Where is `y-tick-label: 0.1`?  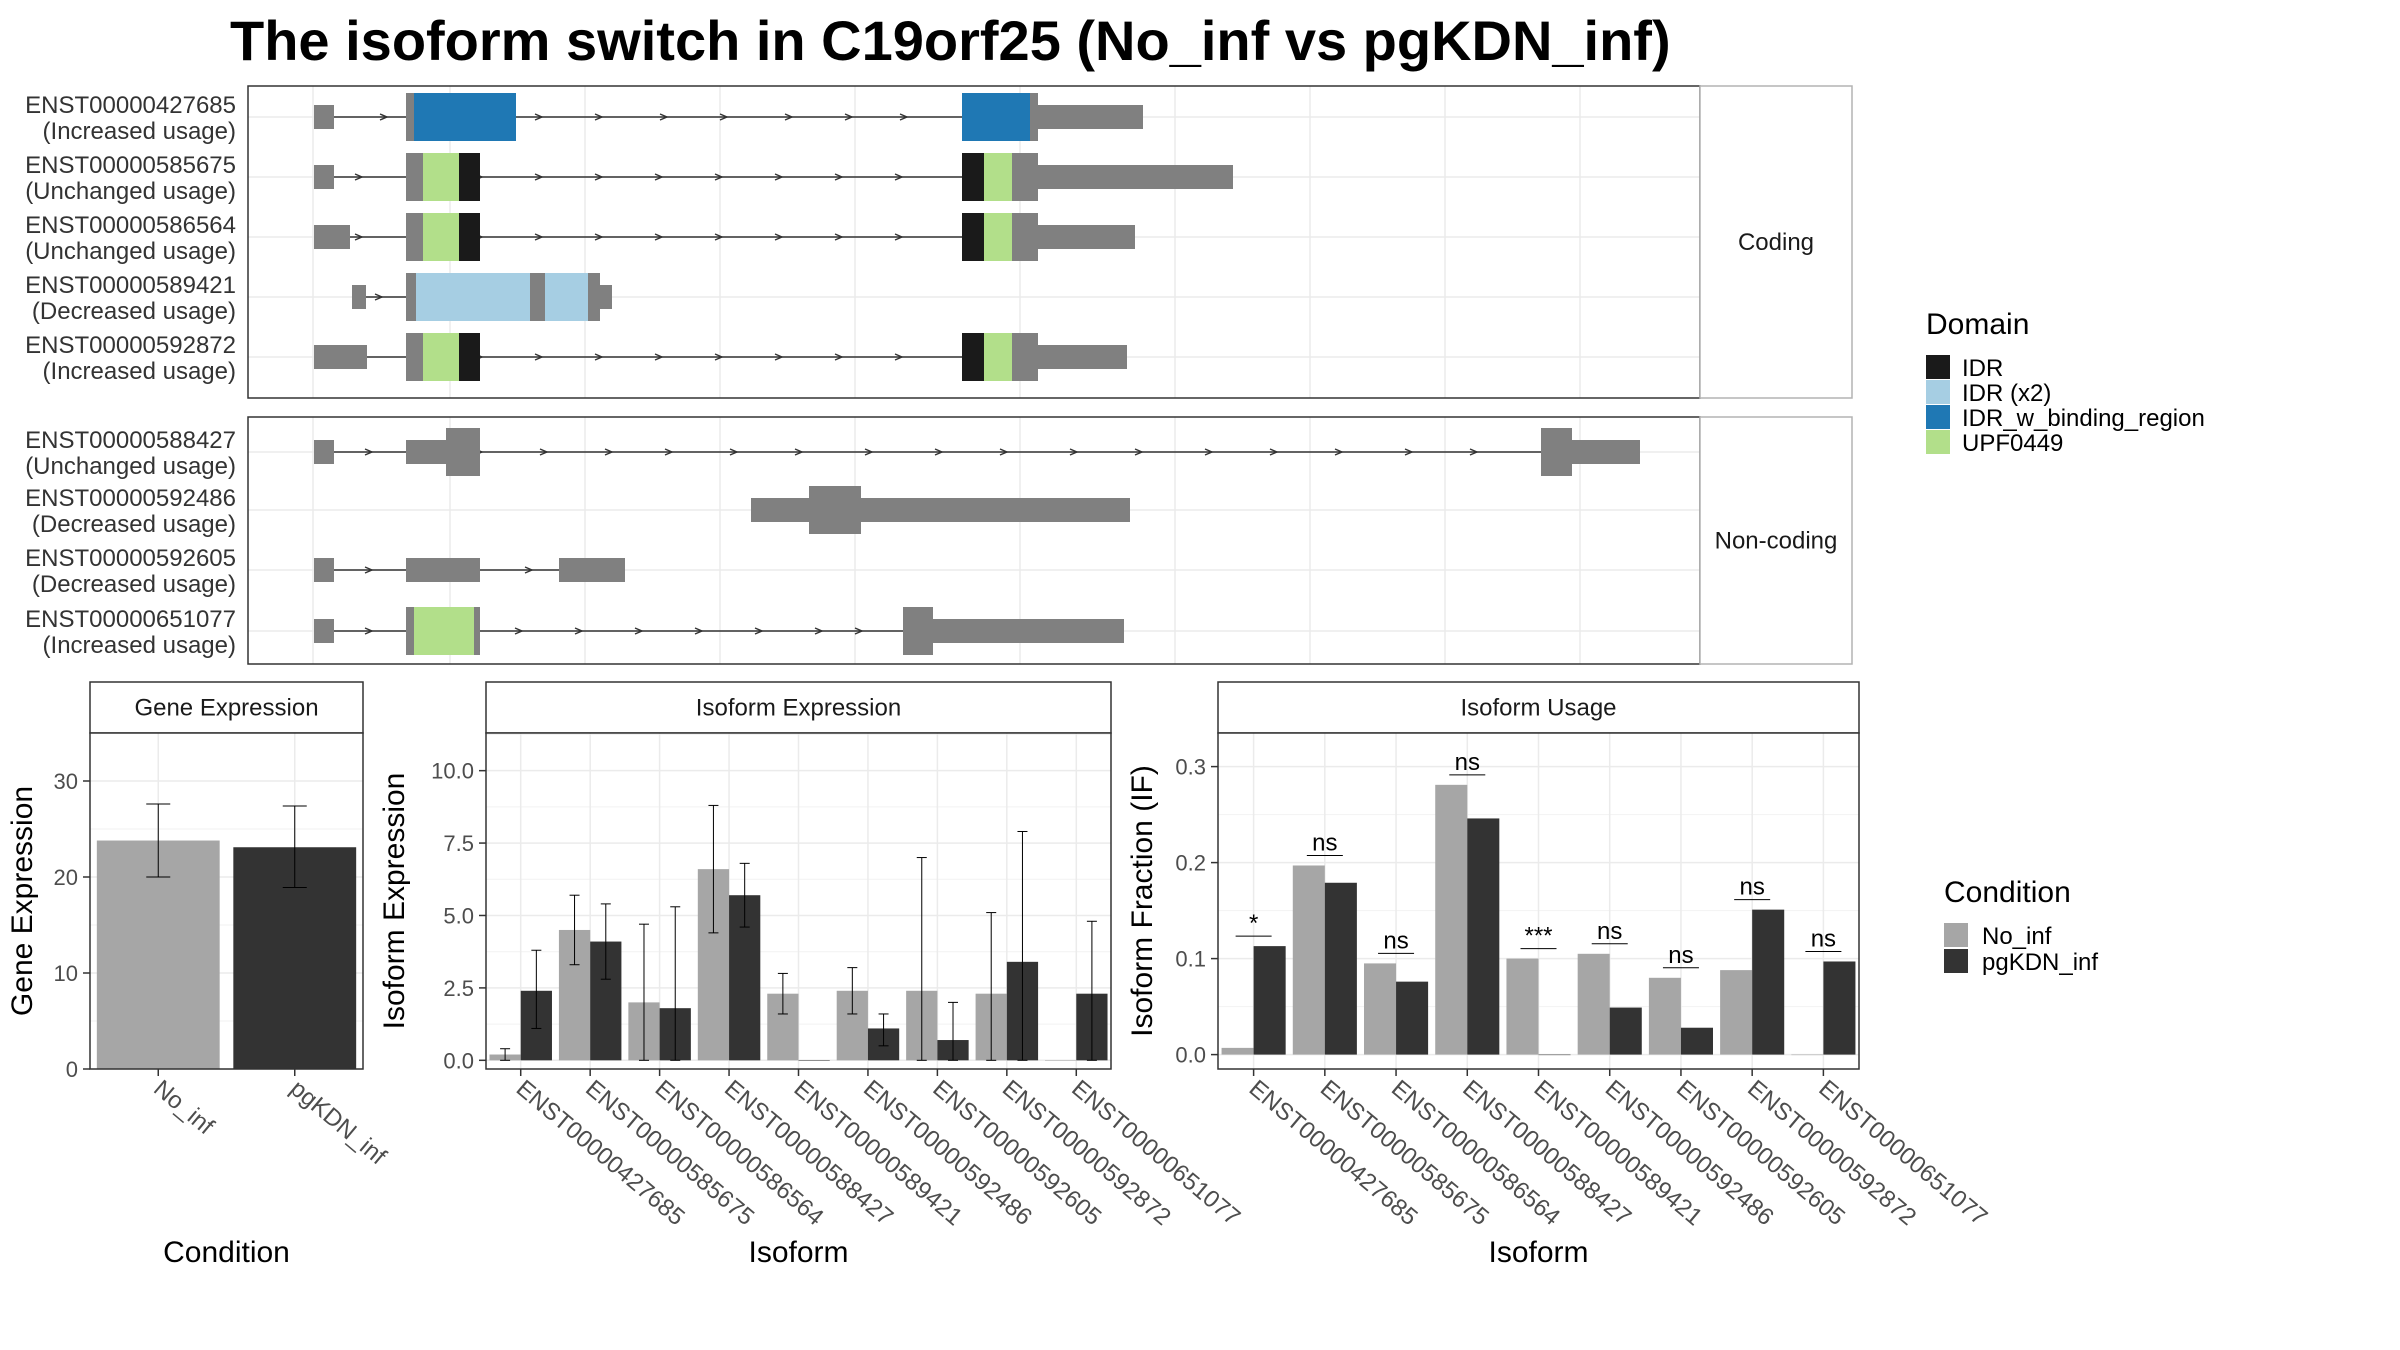
y-tick-label: 0.1 is located at coordinates (1190, 959).